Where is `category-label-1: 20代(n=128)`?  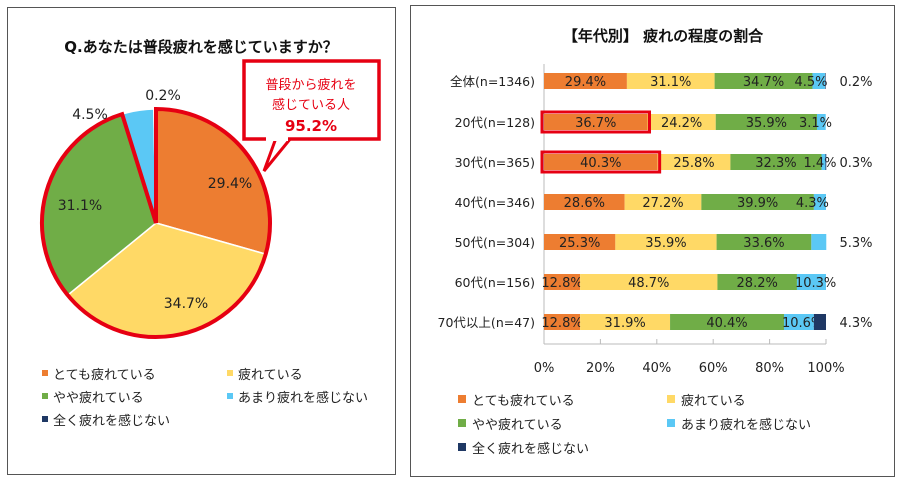 category-label-1: 20代(n=128) is located at coordinates (495, 122).